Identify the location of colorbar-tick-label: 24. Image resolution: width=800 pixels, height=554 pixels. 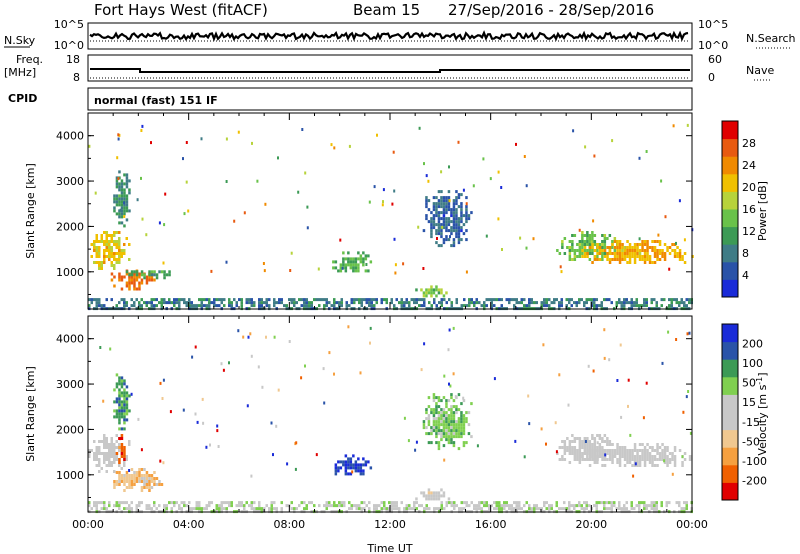
(749, 165).